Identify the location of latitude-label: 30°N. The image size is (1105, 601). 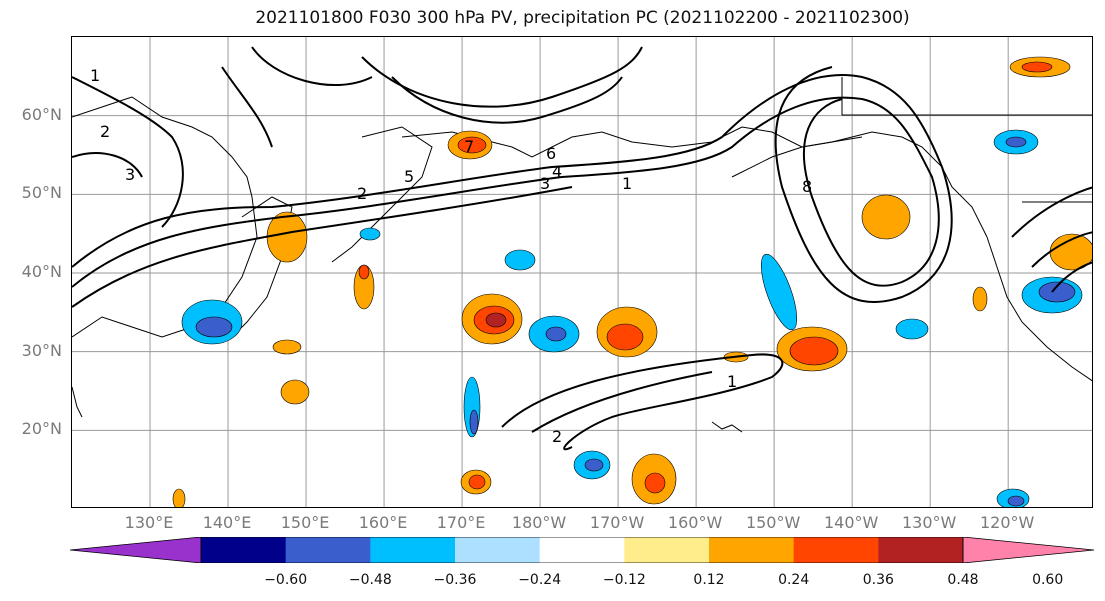
(41, 350).